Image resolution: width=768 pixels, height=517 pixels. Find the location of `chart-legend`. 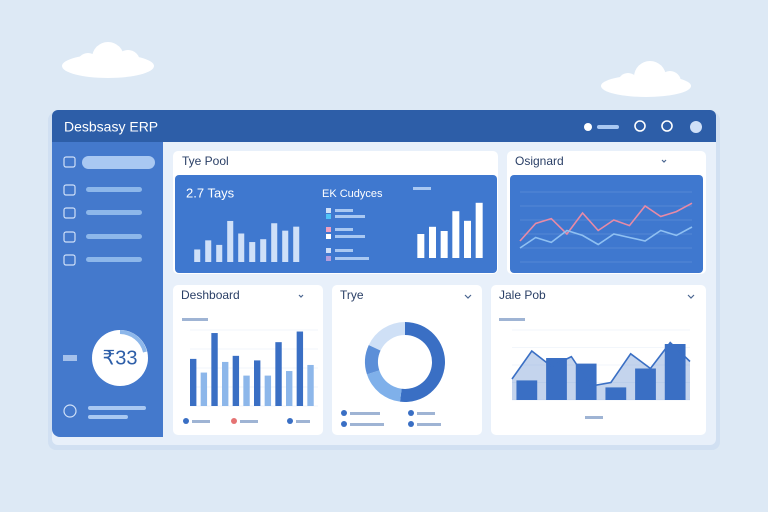

chart-legend is located at coordinates (392, 372).